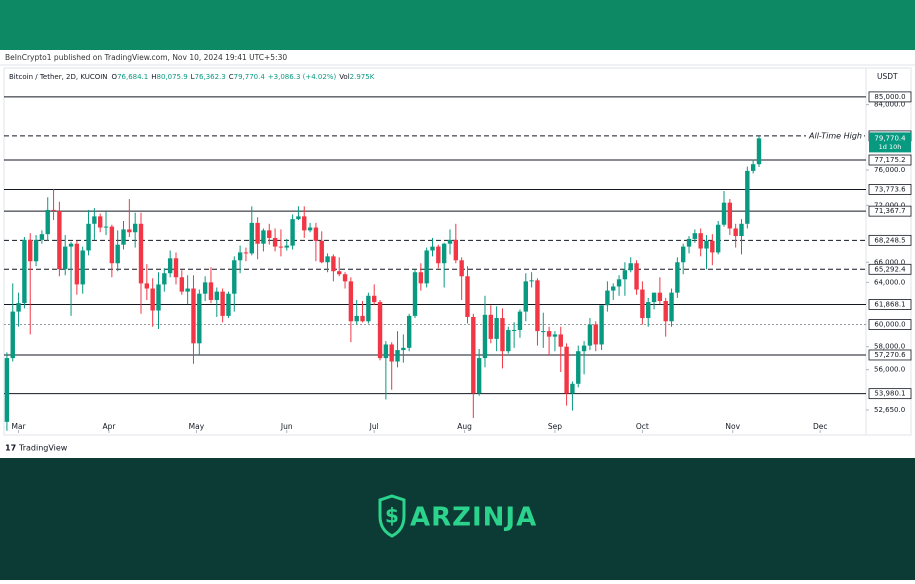 This screenshot has width=915, height=584. What do you see at coordinates (889, 262) in the screenshot?
I see `y-tick-label: 66,000.0` at bounding box center [889, 262].